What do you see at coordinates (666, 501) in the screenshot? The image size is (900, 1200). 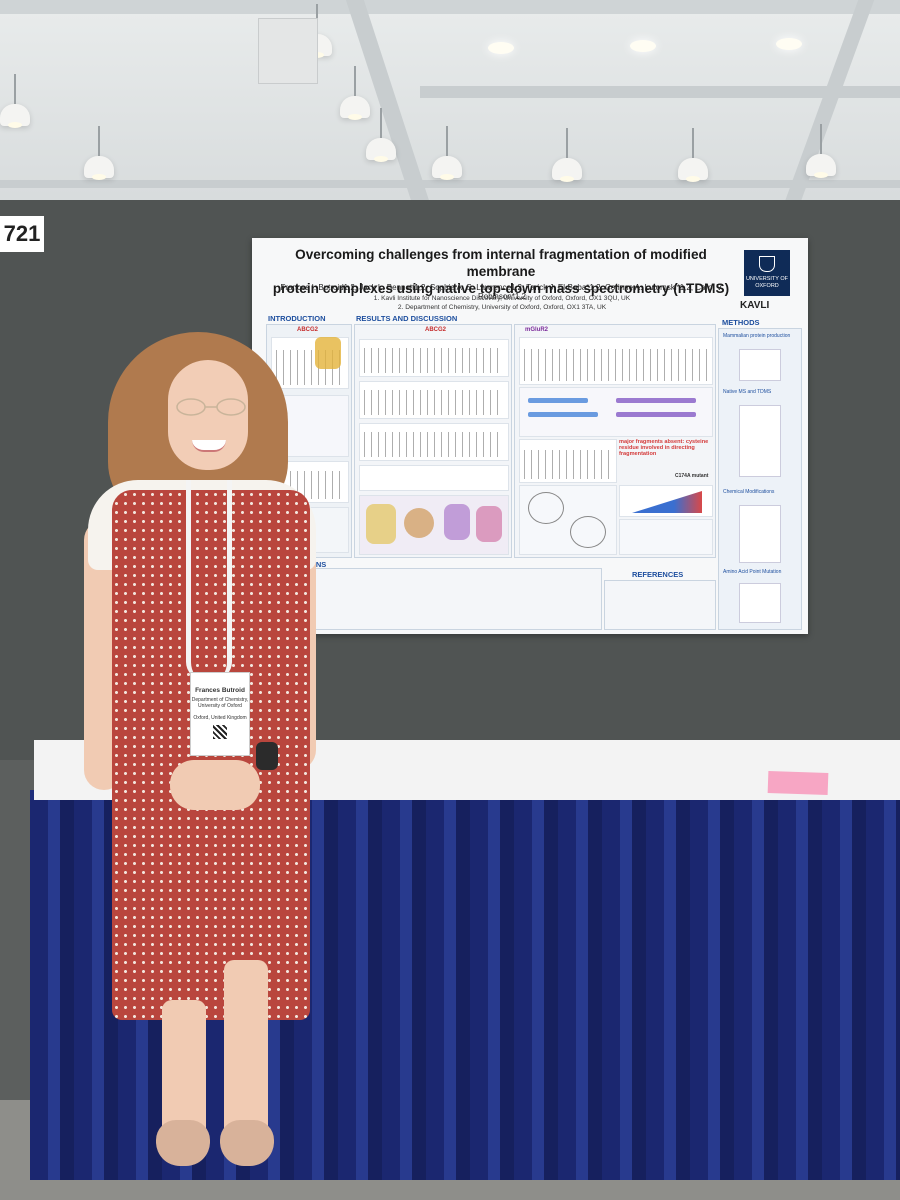 I see `bar-chart-figure` at bounding box center [666, 501].